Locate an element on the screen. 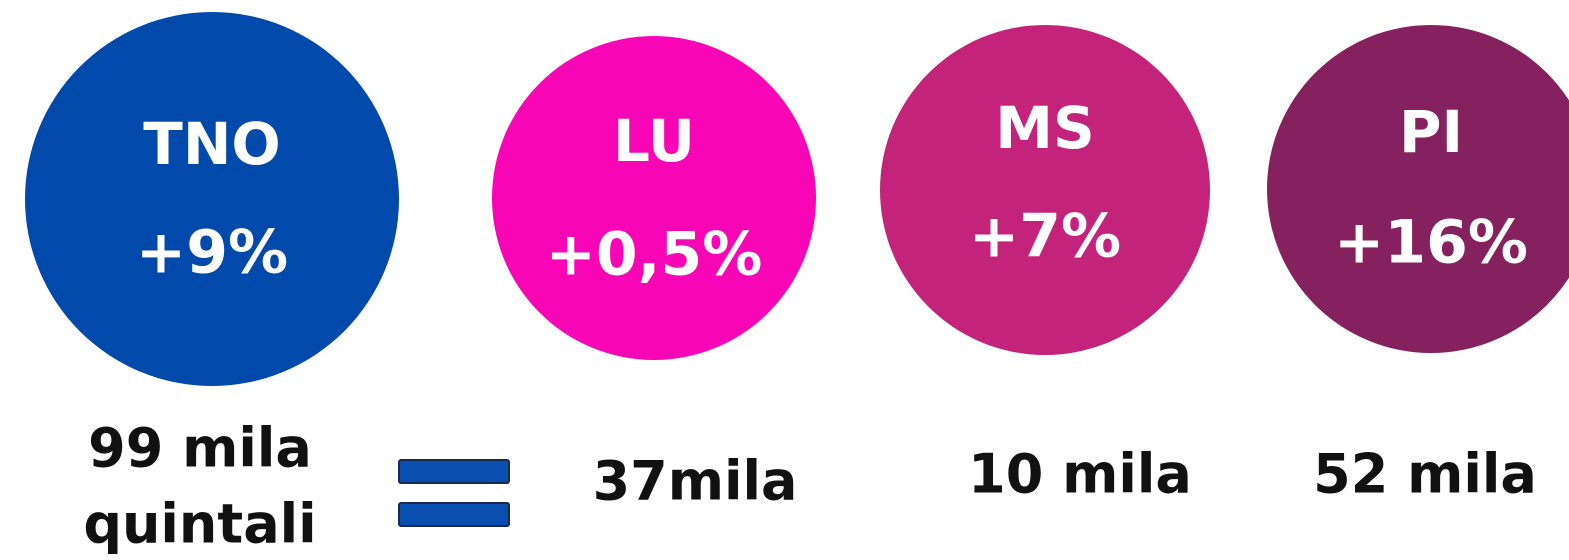 Image resolution: width=1569 pixels, height=560 pixels. region-amount: 99 mila is located at coordinates (200, 448).